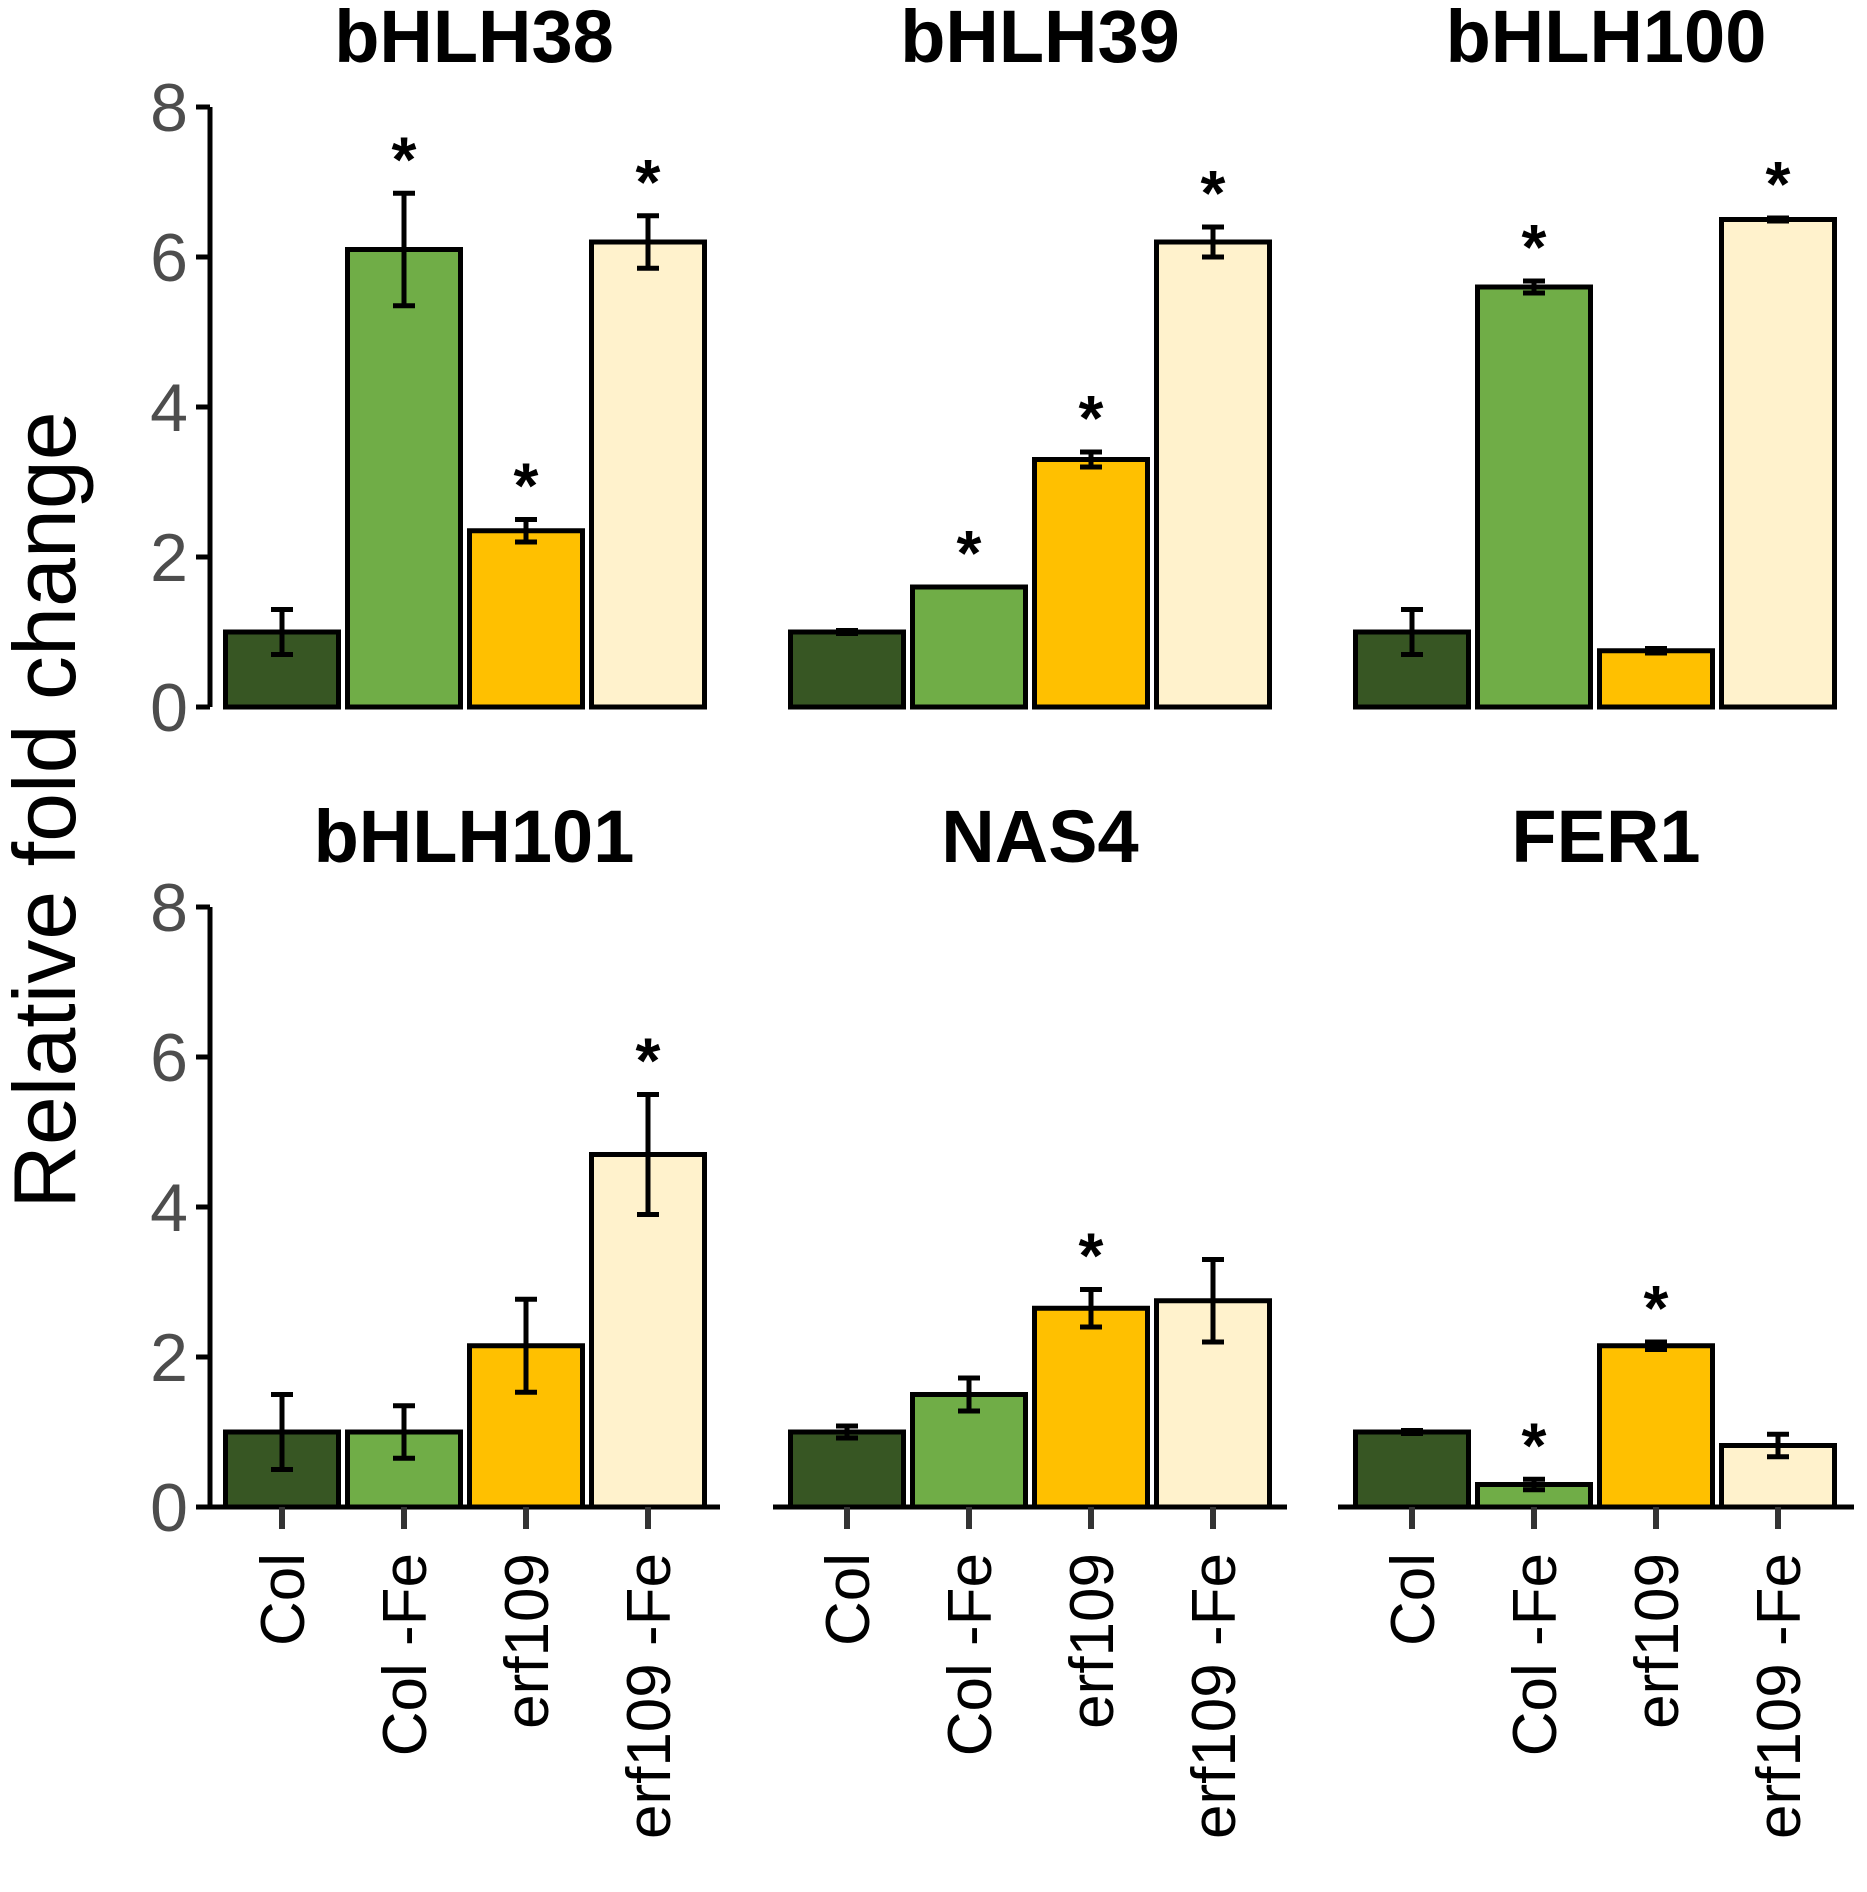 The image size is (1867, 1892). Describe the element at coordinates (1595, 355) in the screenshot. I see `panel-bhlh100: bHLH100 * *` at that location.